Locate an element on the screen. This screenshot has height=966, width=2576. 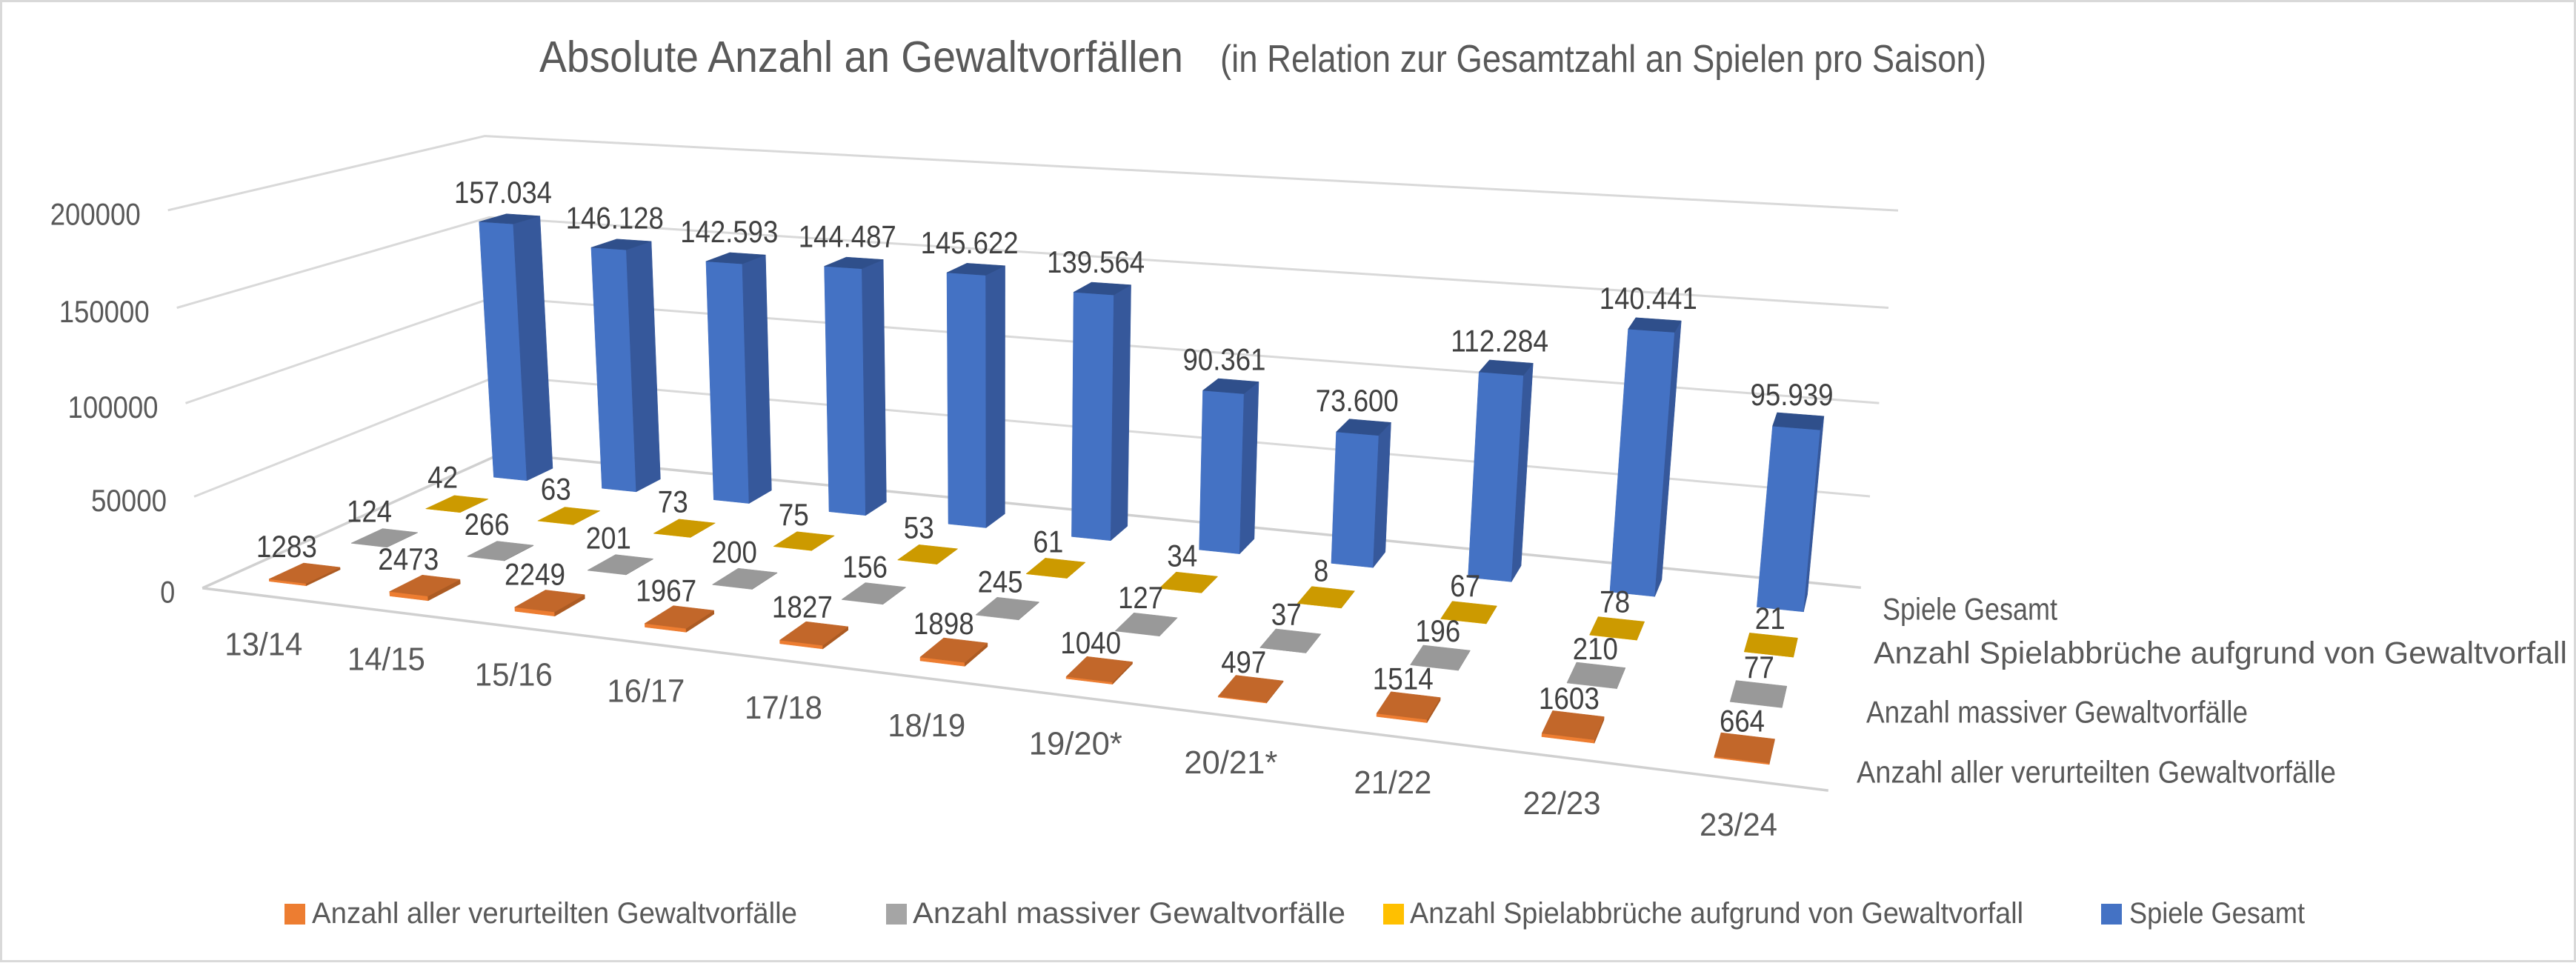
svg-text: 100000 is located at coordinates (114, 407).